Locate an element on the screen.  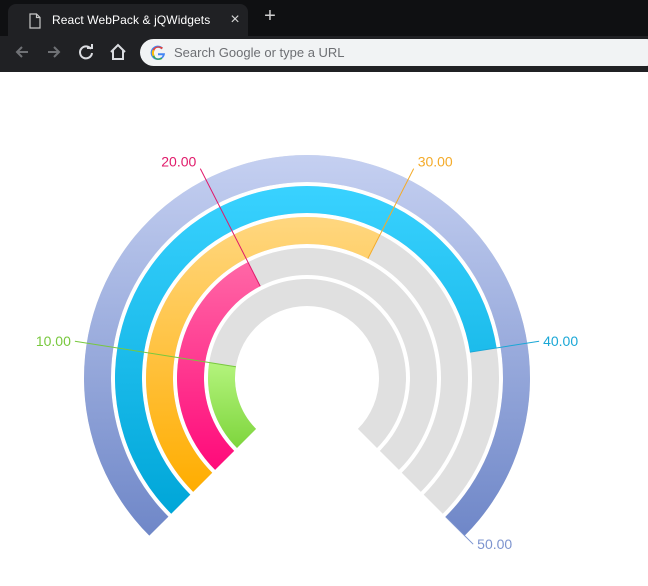
document-icon is located at coordinates (35, 21).